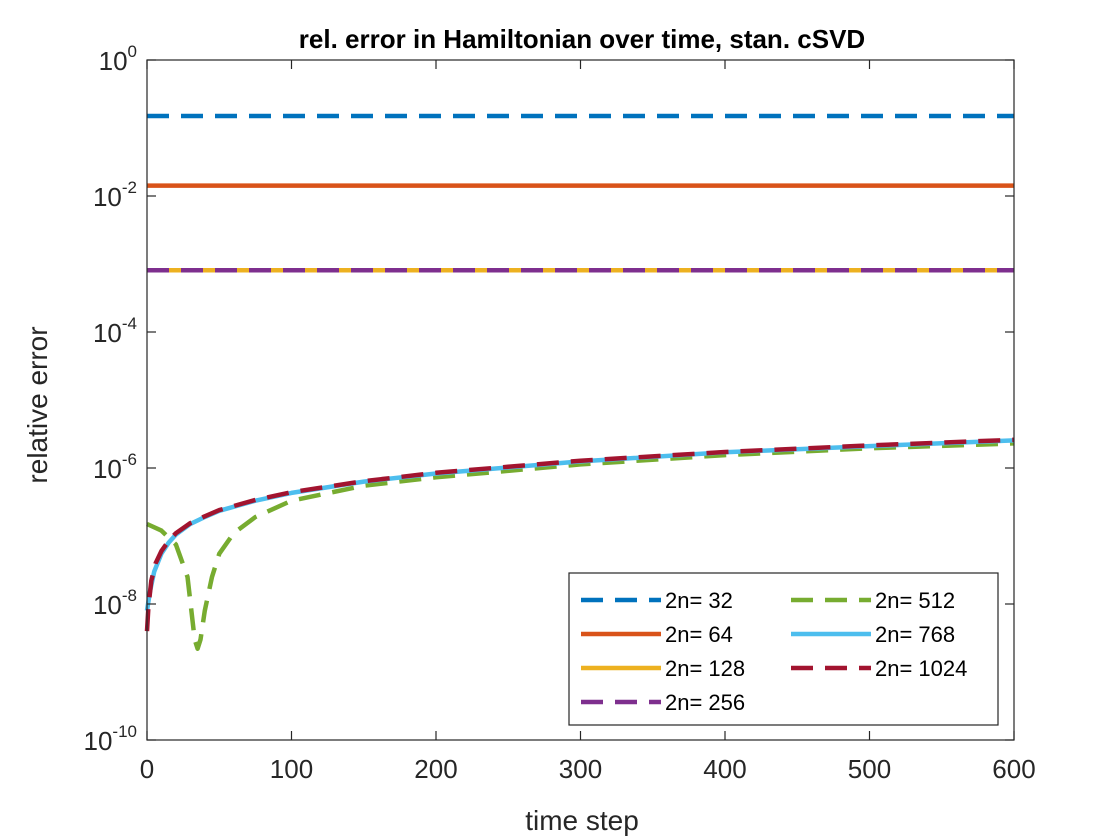  Describe the element at coordinates (115, 603) in the screenshot. I see `y-tick-label: 10⁻⁸` at that location.